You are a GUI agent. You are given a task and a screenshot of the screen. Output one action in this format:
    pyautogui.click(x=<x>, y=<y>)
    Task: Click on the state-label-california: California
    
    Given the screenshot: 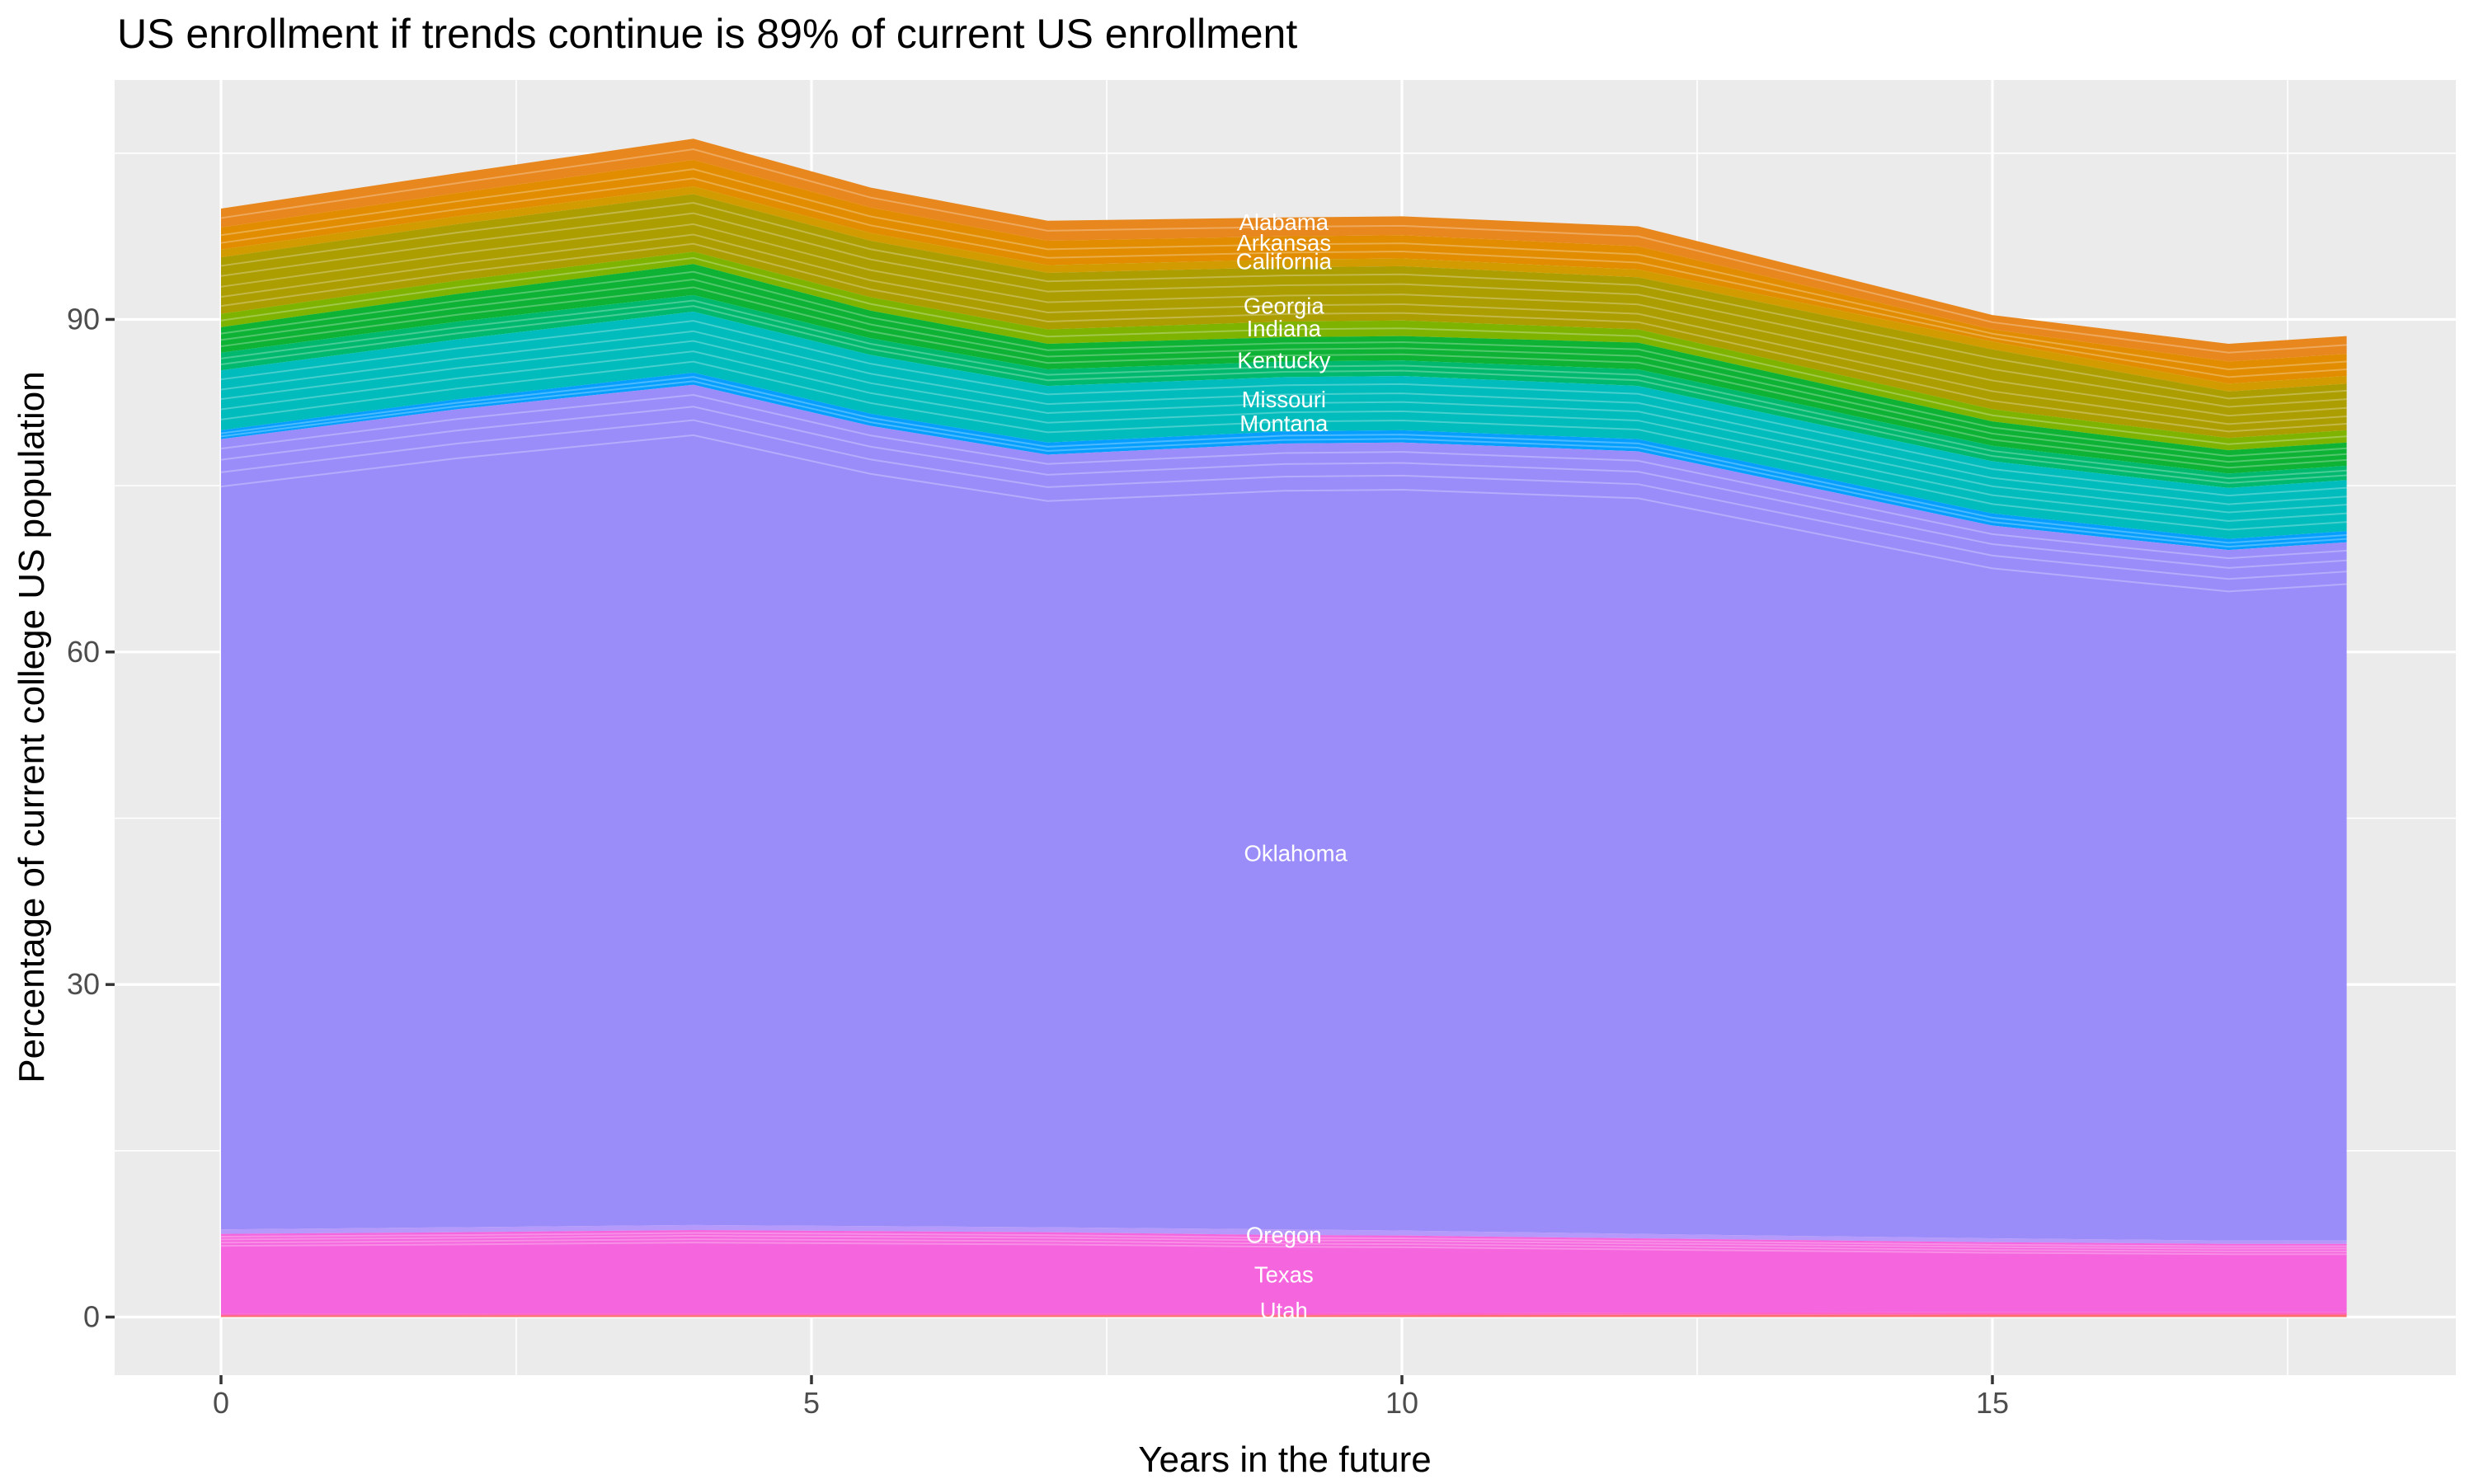 What is the action you would take?
    pyautogui.click(x=1284, y=261)
    